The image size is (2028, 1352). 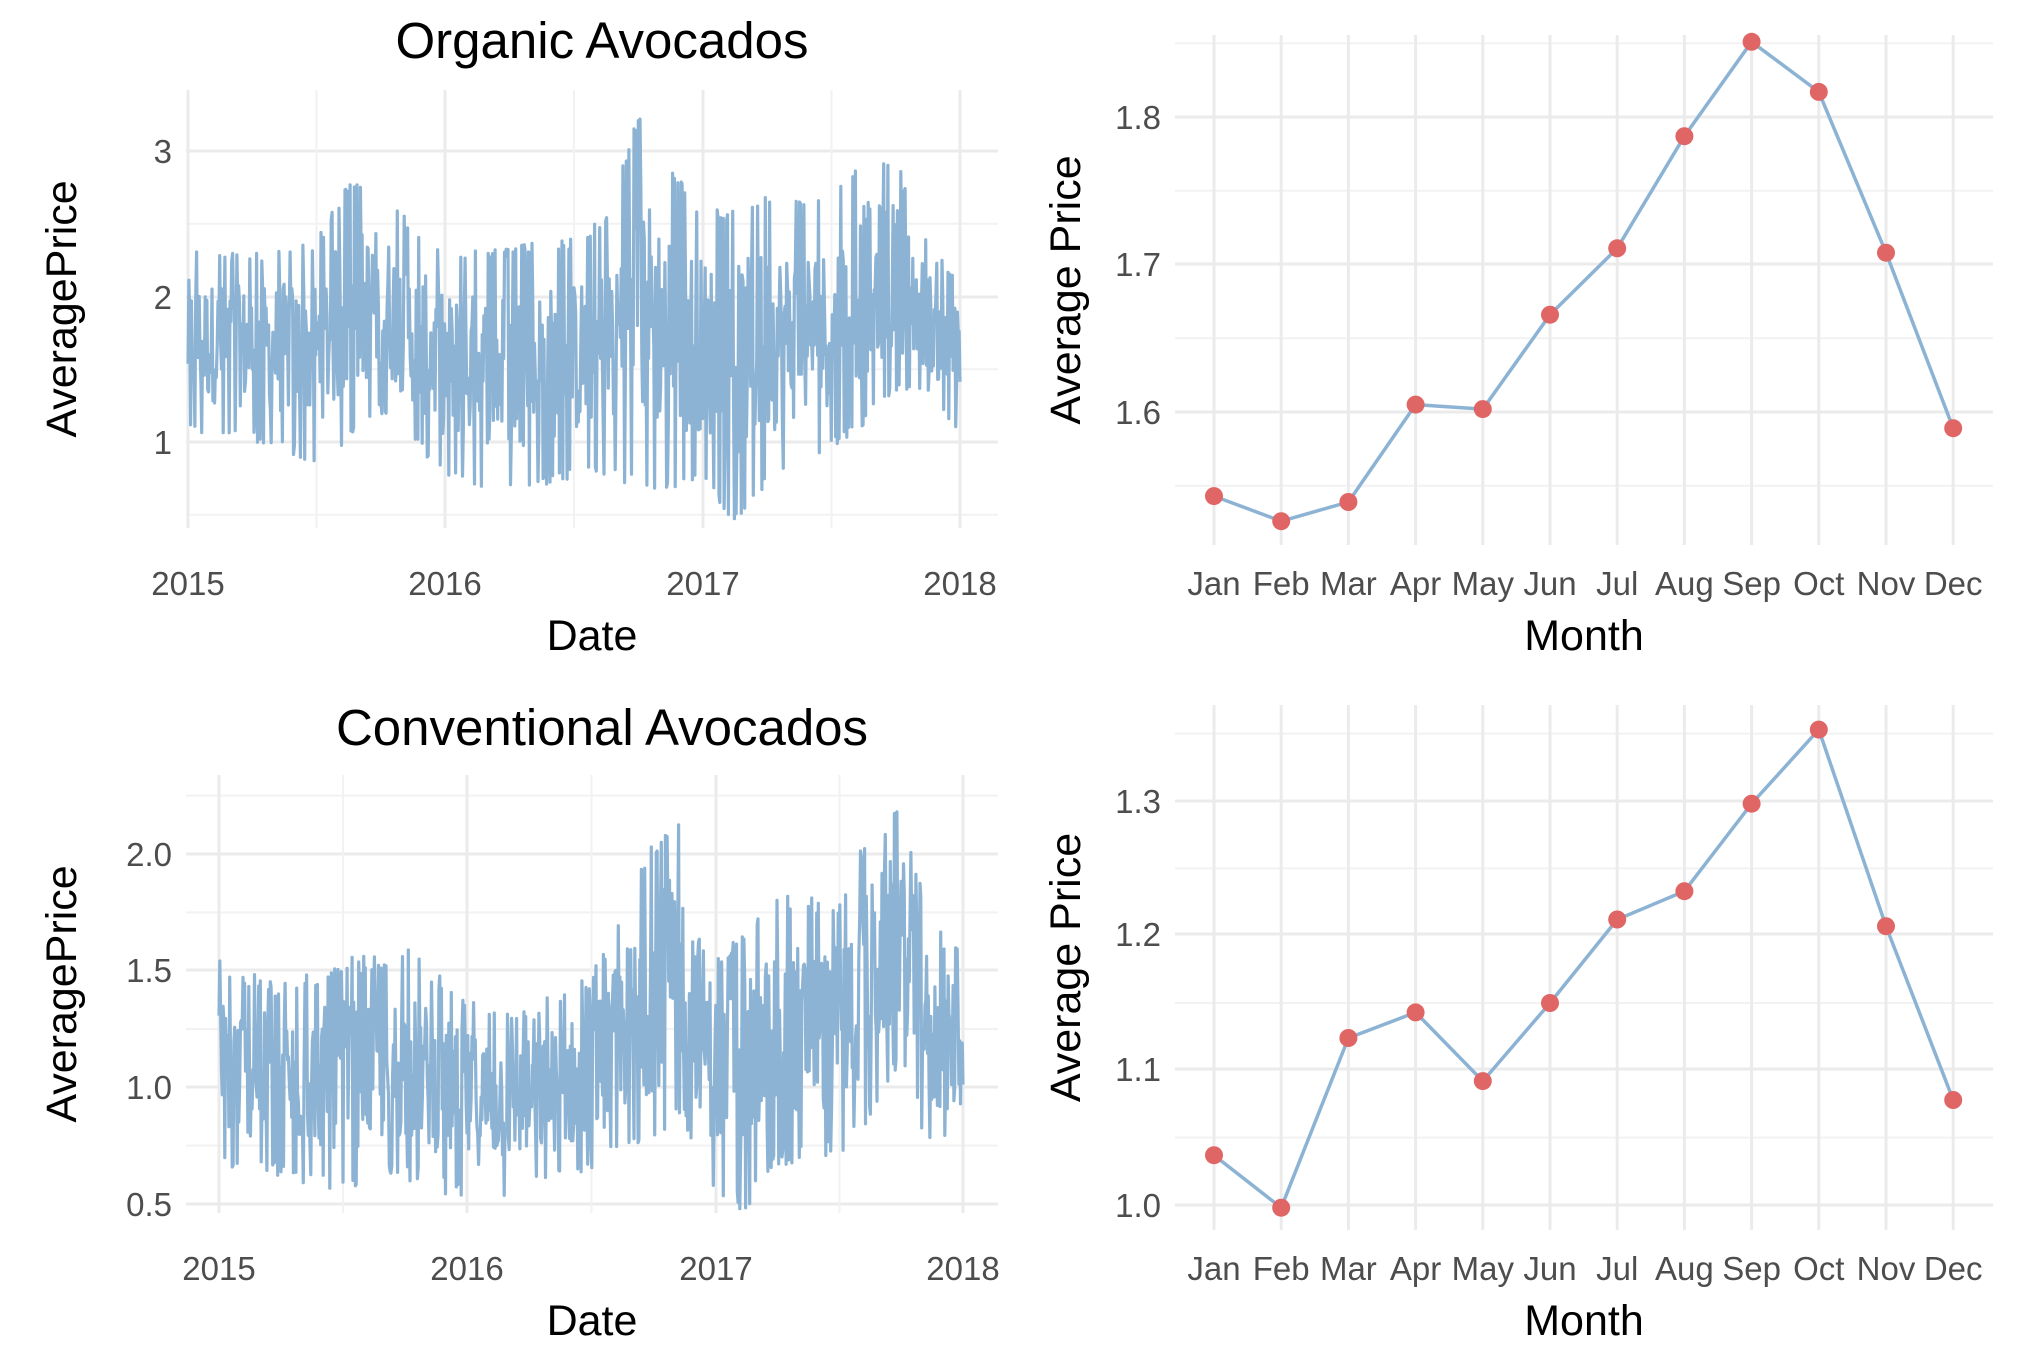 What do you see at coordinates (1138, 1069) in the screenshot?
I see `y-tick-label: 1.1` at bounding box center [1138, 1069].